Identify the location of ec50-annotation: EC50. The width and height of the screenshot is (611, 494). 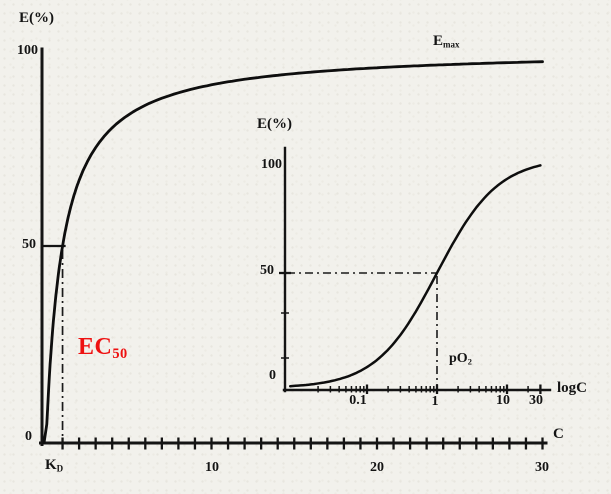
(103, 348).